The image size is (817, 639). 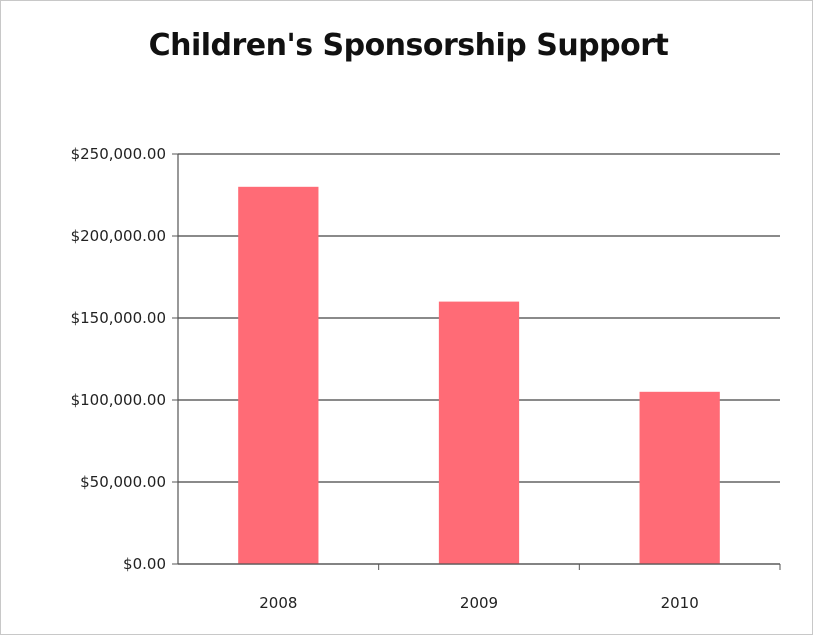 I want to click on y-tick-label: $250,000.00, so click(x=118, y=154).